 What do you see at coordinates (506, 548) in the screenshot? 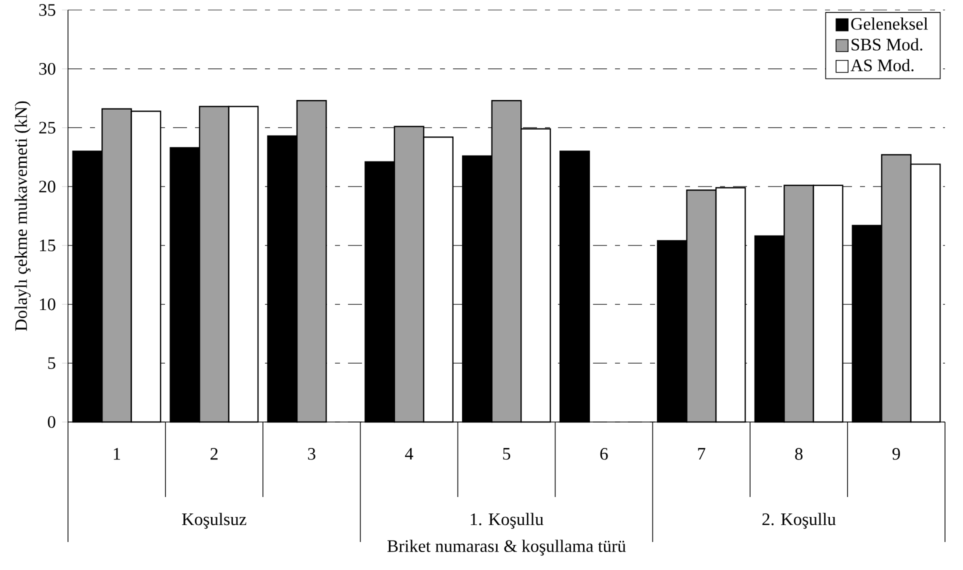
I see `x-axis-title: Briket numarası & koşullama türü` at bounding box center [506, 548].